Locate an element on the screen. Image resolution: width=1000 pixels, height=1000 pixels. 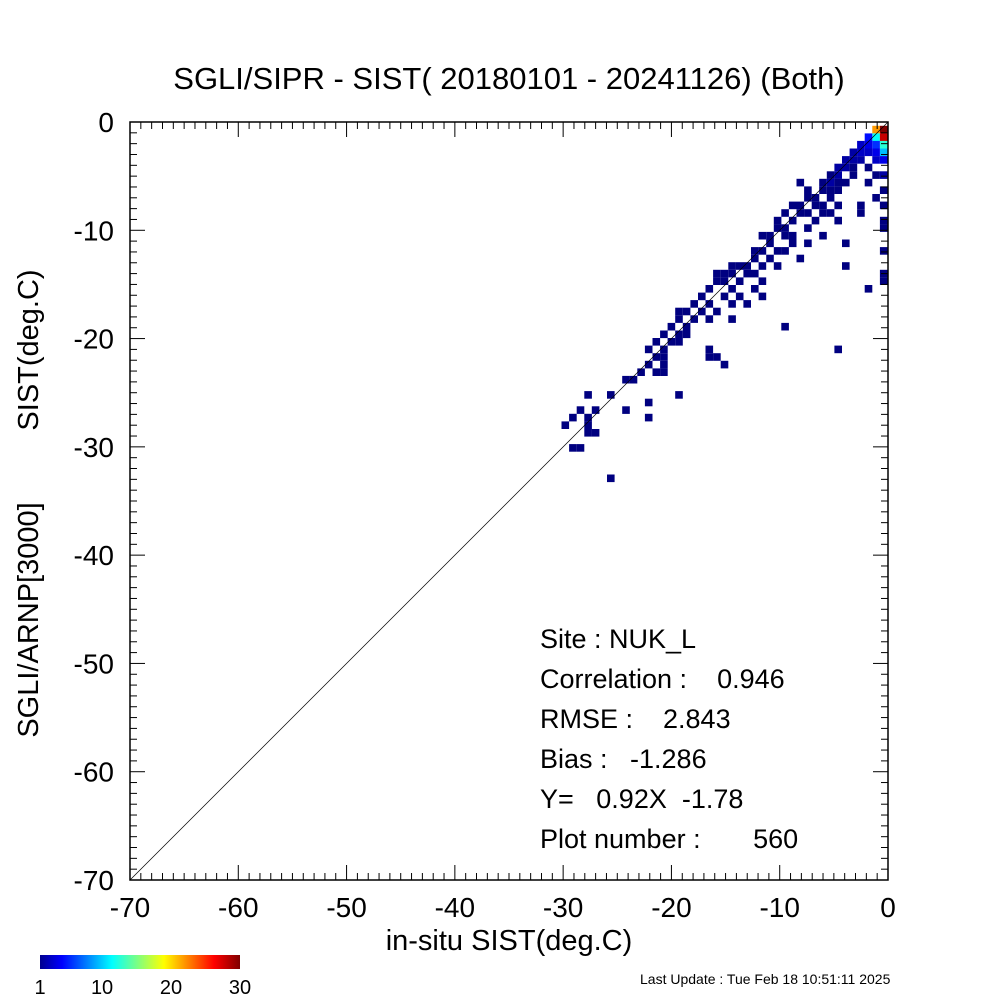
stat-plot-number: Plot number : 560 is located at coordinates (669, 839).